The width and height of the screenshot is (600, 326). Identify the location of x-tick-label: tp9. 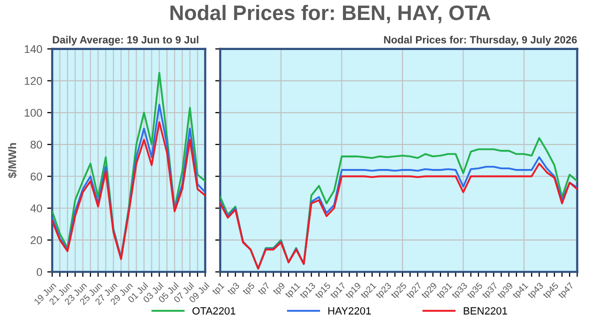
(279, 289).